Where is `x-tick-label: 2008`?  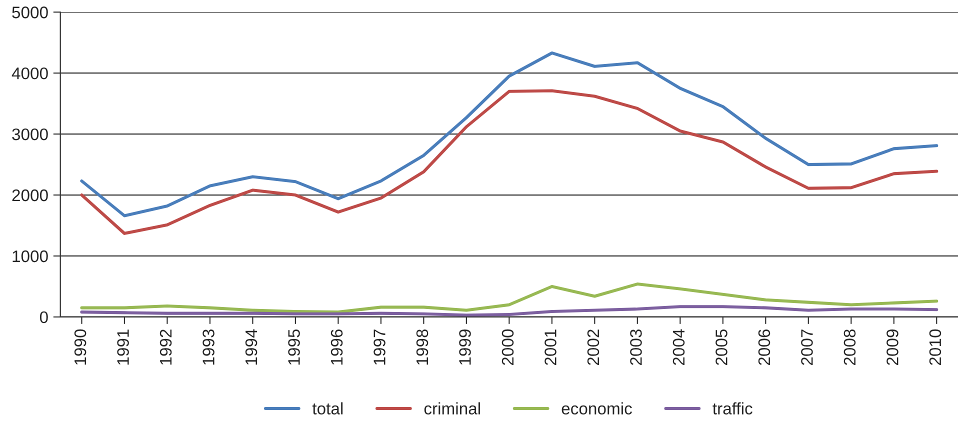
x-tick-label: 2008 is located at coordinates (850, 347).